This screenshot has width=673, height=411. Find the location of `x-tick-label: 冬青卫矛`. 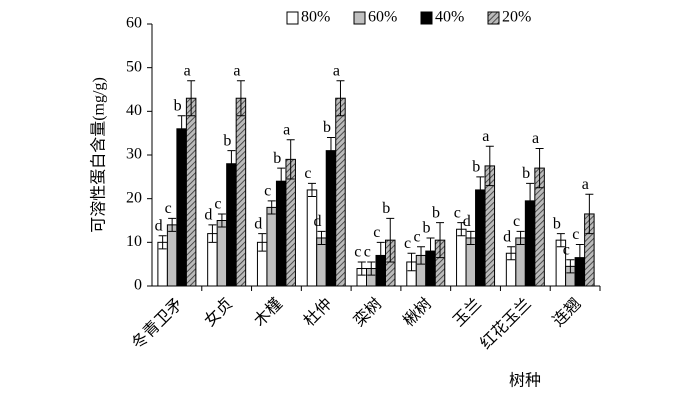

x-tick-label: 冬青卫矛 is located at coordinates (157, 324).